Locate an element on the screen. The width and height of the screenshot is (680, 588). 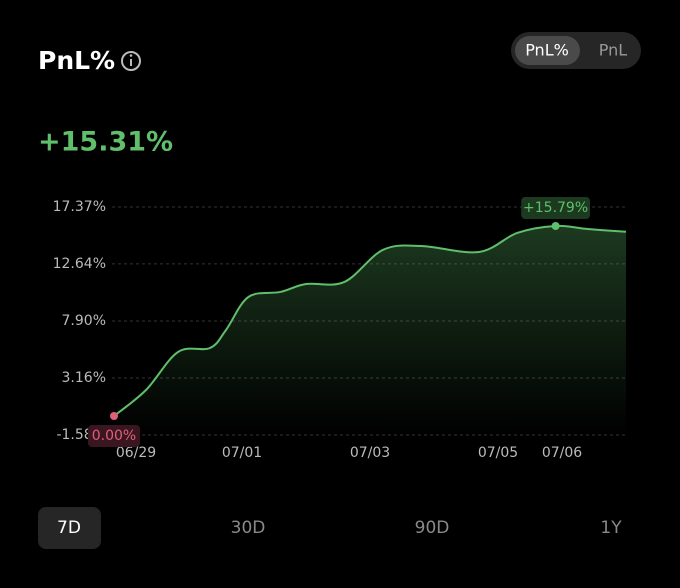
toggle-option: PnL is located at coordinates (613, 50).